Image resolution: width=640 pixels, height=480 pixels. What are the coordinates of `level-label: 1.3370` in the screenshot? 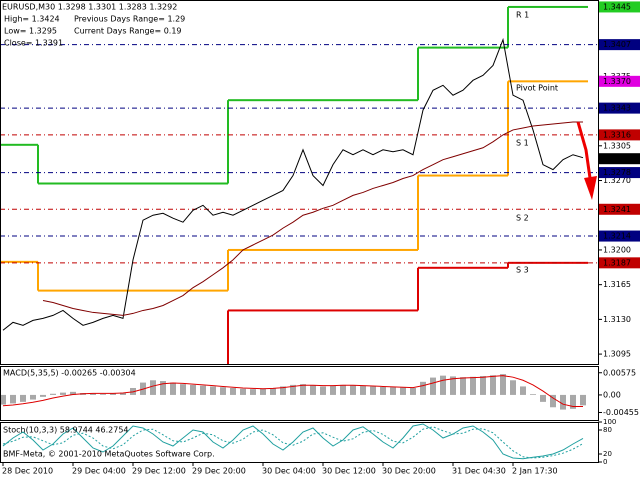 It's located at (617, 81).